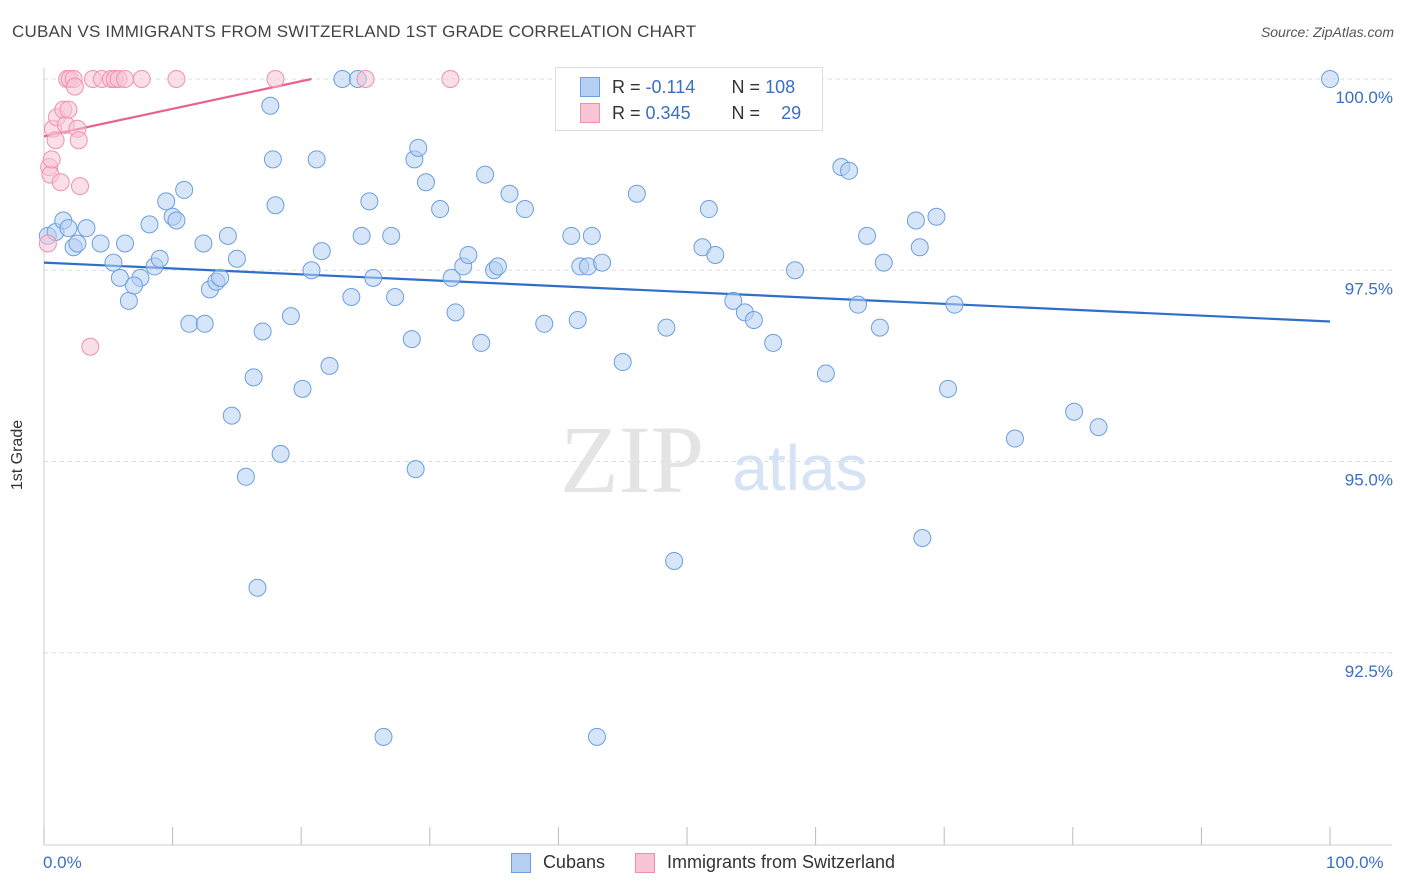 The height and width of the screenshot is (892, 1406). I want to click on n-value: 108, so click(780, 86).